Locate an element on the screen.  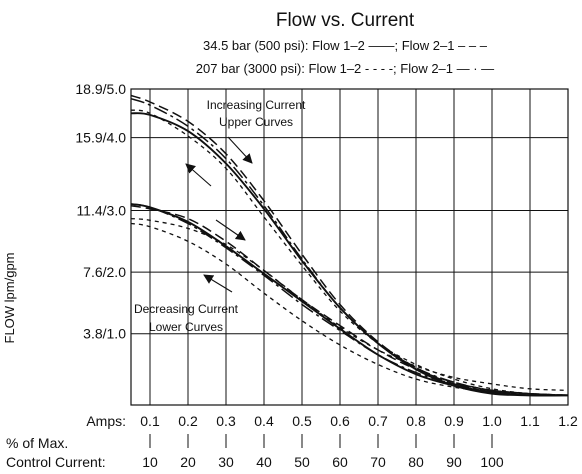
pct-tick-label: 10 is located at coordinates (150, 462).